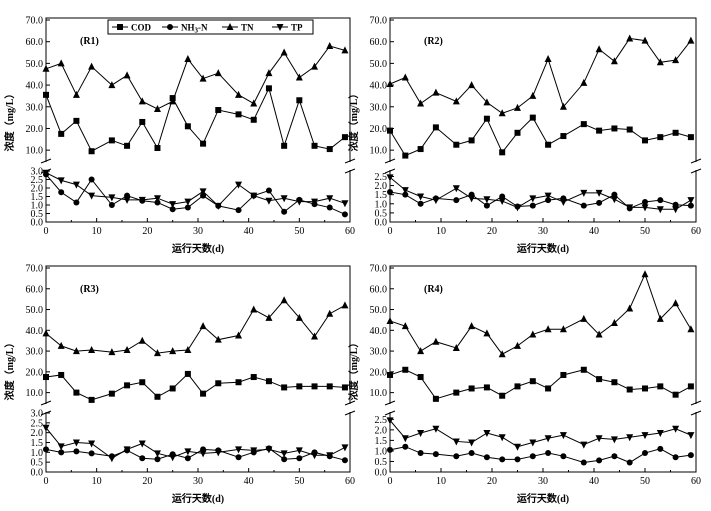 This screenshot has width=711, height=511. Describe the element at coordinates (594, 481) in the screenshot. I see `x-tick-label: 40` at that location.